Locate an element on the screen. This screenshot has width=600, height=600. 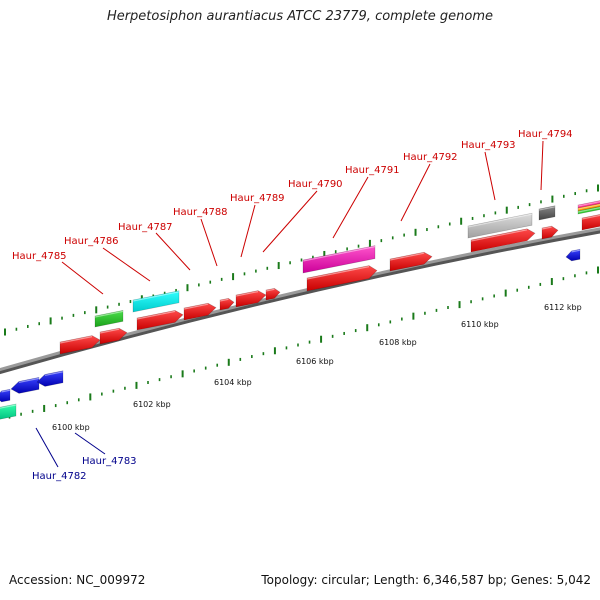
reverse-gene-labels: Haur_4782 Haur_4783 is located at coordinates (84, 469).